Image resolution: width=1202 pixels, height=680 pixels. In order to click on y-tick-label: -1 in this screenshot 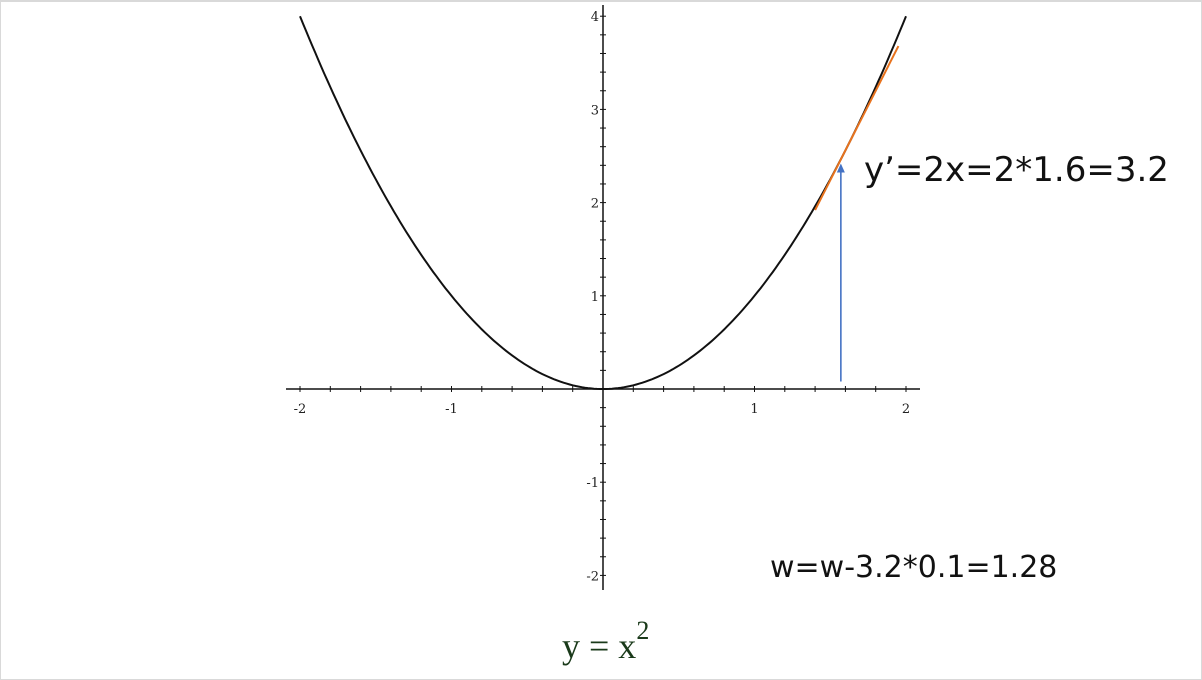, I will do `click(592, 483)`.